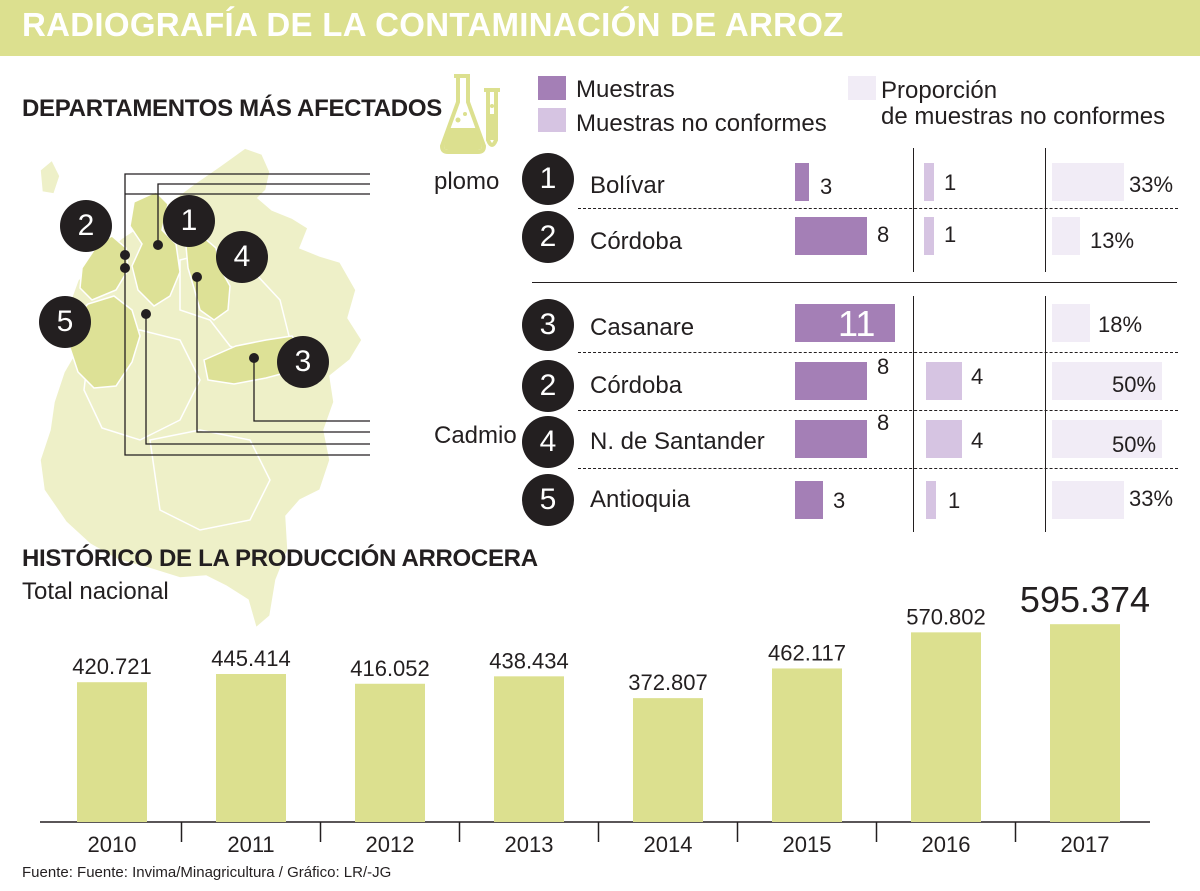 The height and width of the screenshot is (891, 1200). I want to click on department-name: N. de Santander, so click(677, 441).